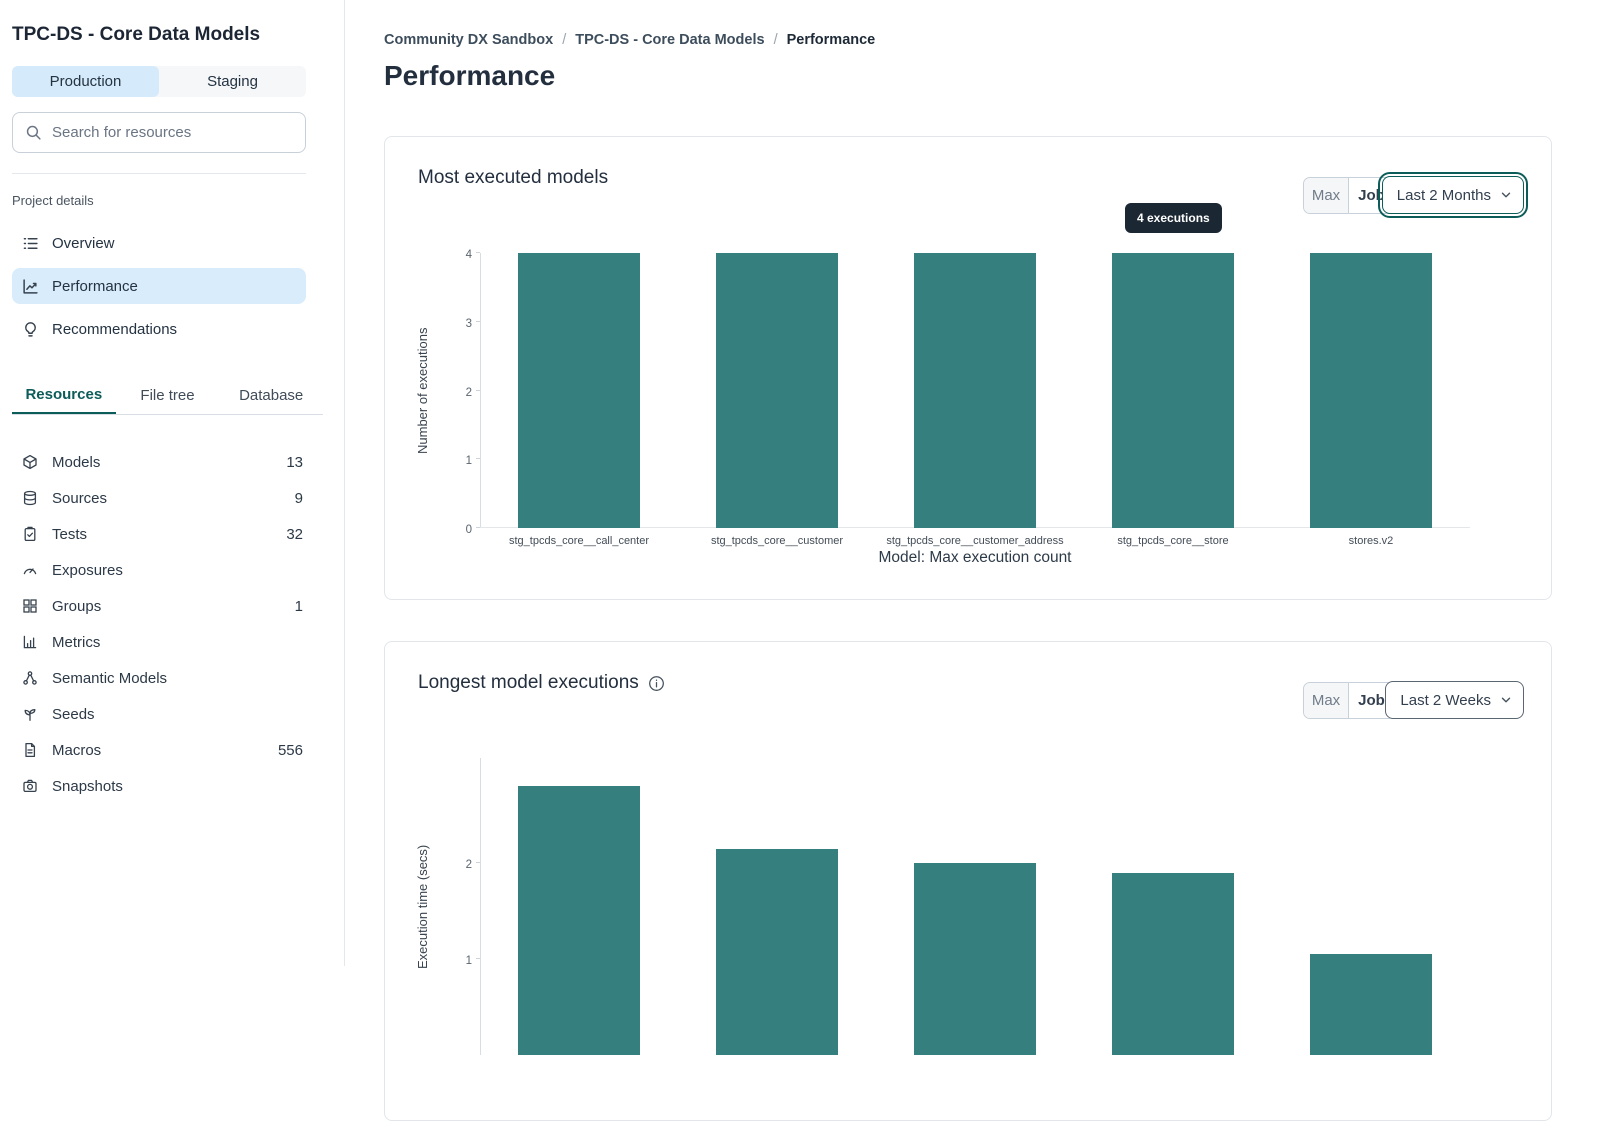  Describe the element at coordinates (468, 255) in the screenshot. I see `y-tick-label: 4` at that location.